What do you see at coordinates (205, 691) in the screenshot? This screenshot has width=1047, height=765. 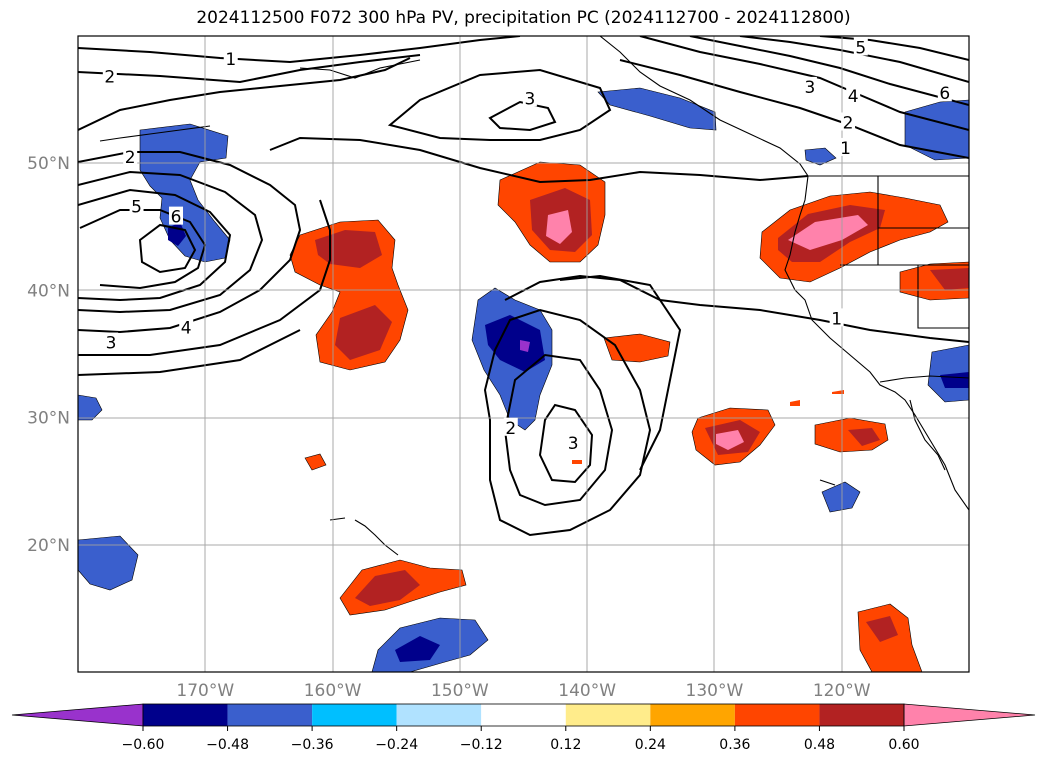 I see `longitude-label: 170°W` at bounding box center [205, 691].